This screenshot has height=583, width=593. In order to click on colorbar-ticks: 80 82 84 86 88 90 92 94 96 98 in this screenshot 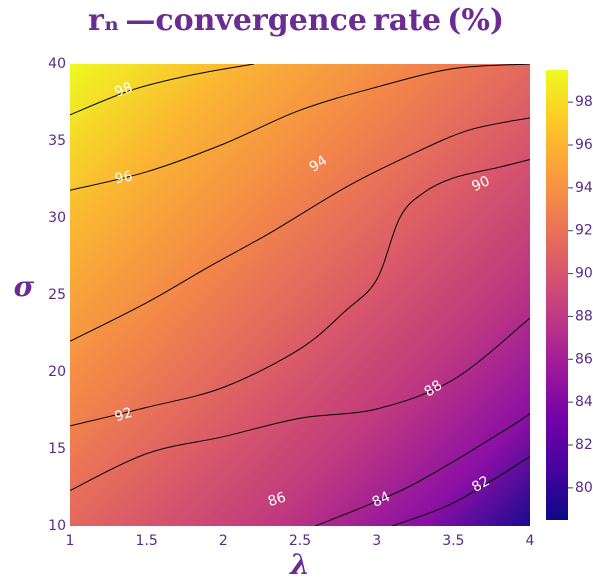, I will do `click(580, 295)`.